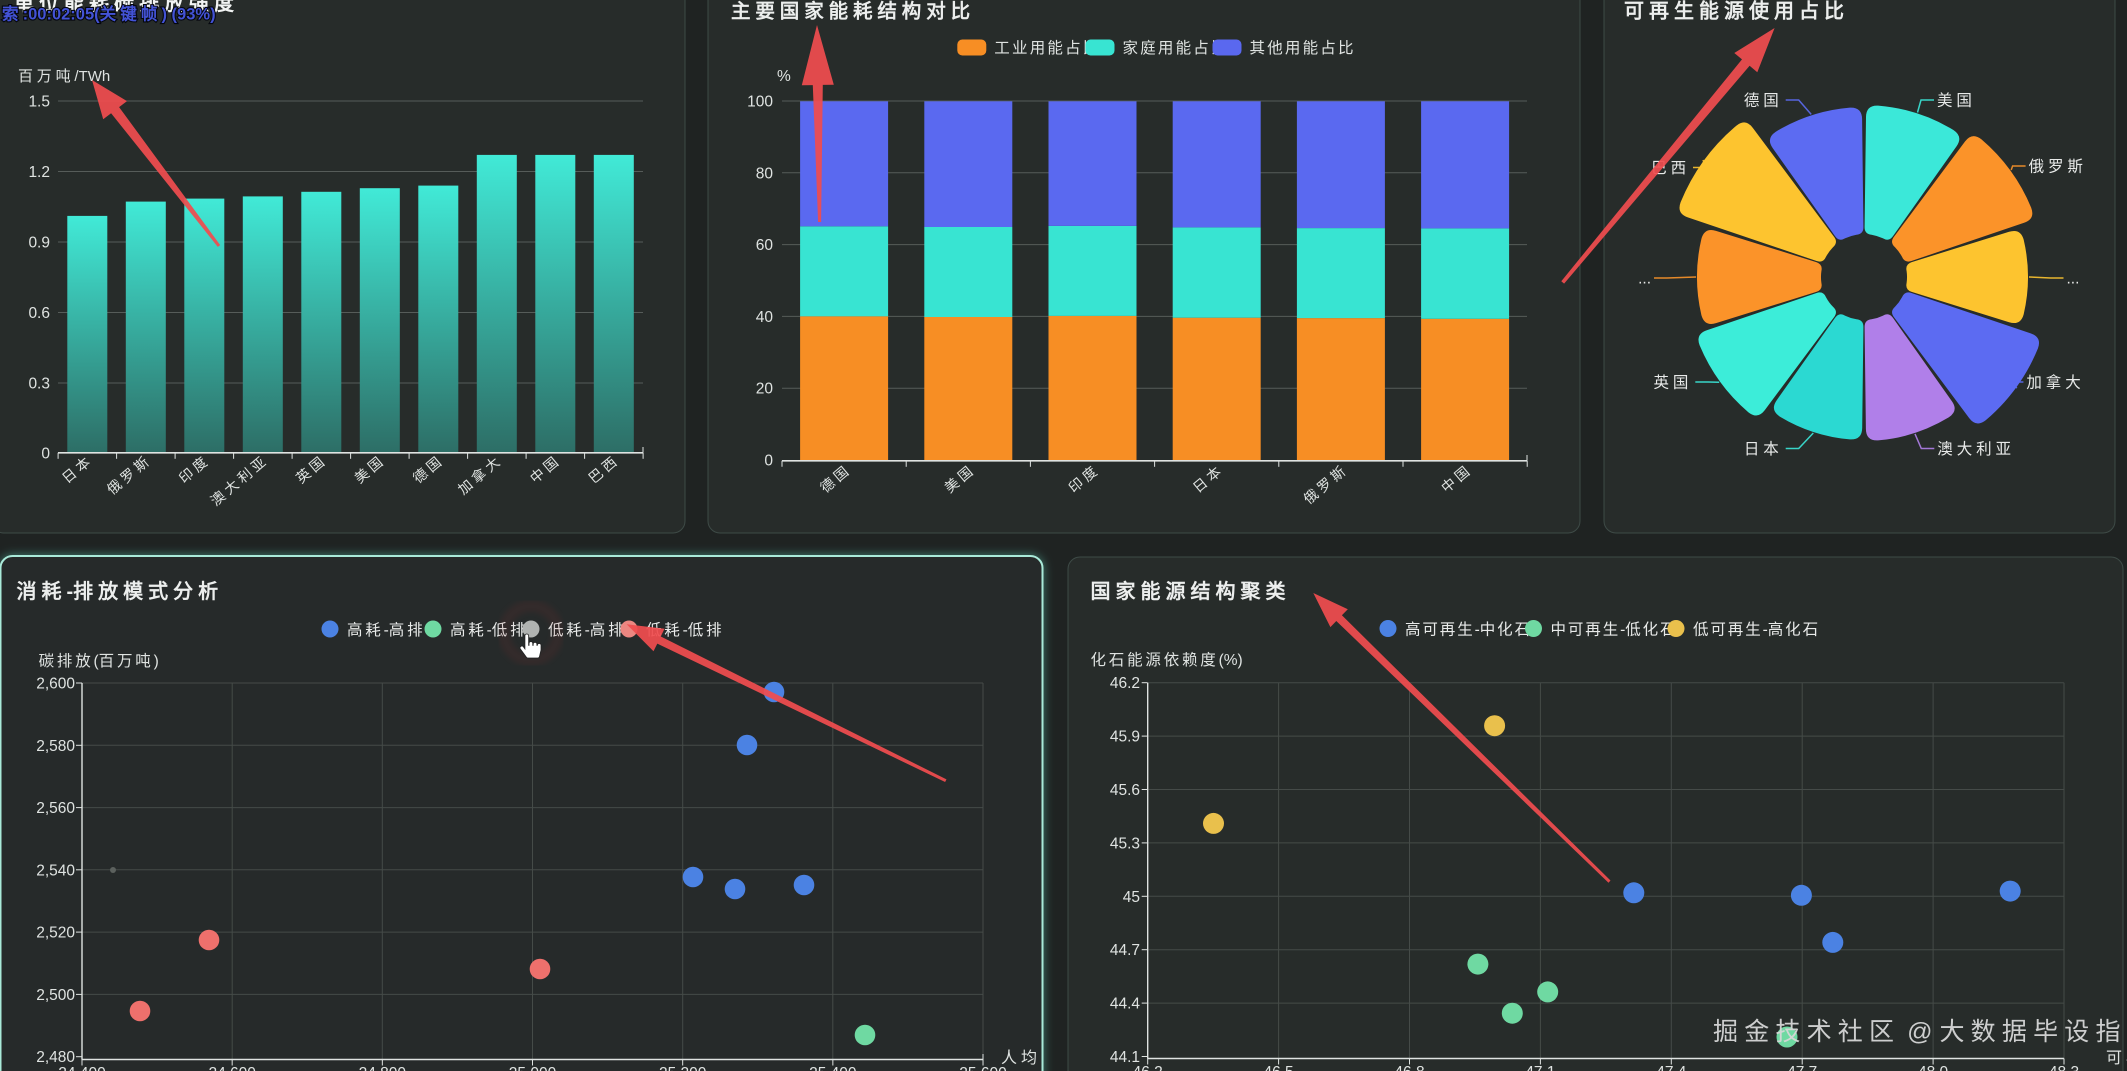 This screenshot has width=2127, height=1071. What do you see at coordinates (55, 808) in the screenshot?
I see `svg-text: 2,560` at bounding box center [55, 808].